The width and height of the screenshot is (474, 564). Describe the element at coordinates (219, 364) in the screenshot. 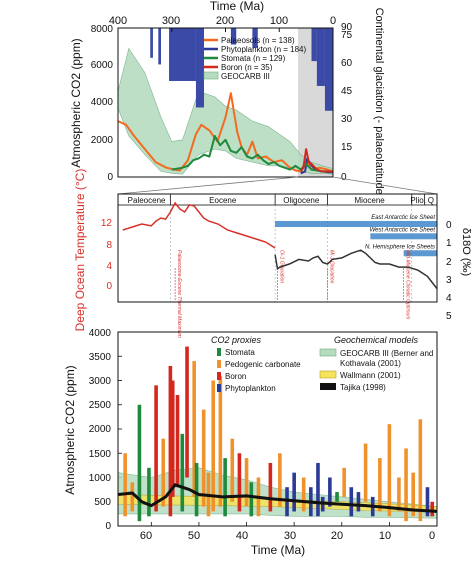

I see `legend-swatch-pedogenic-bar` at that location.